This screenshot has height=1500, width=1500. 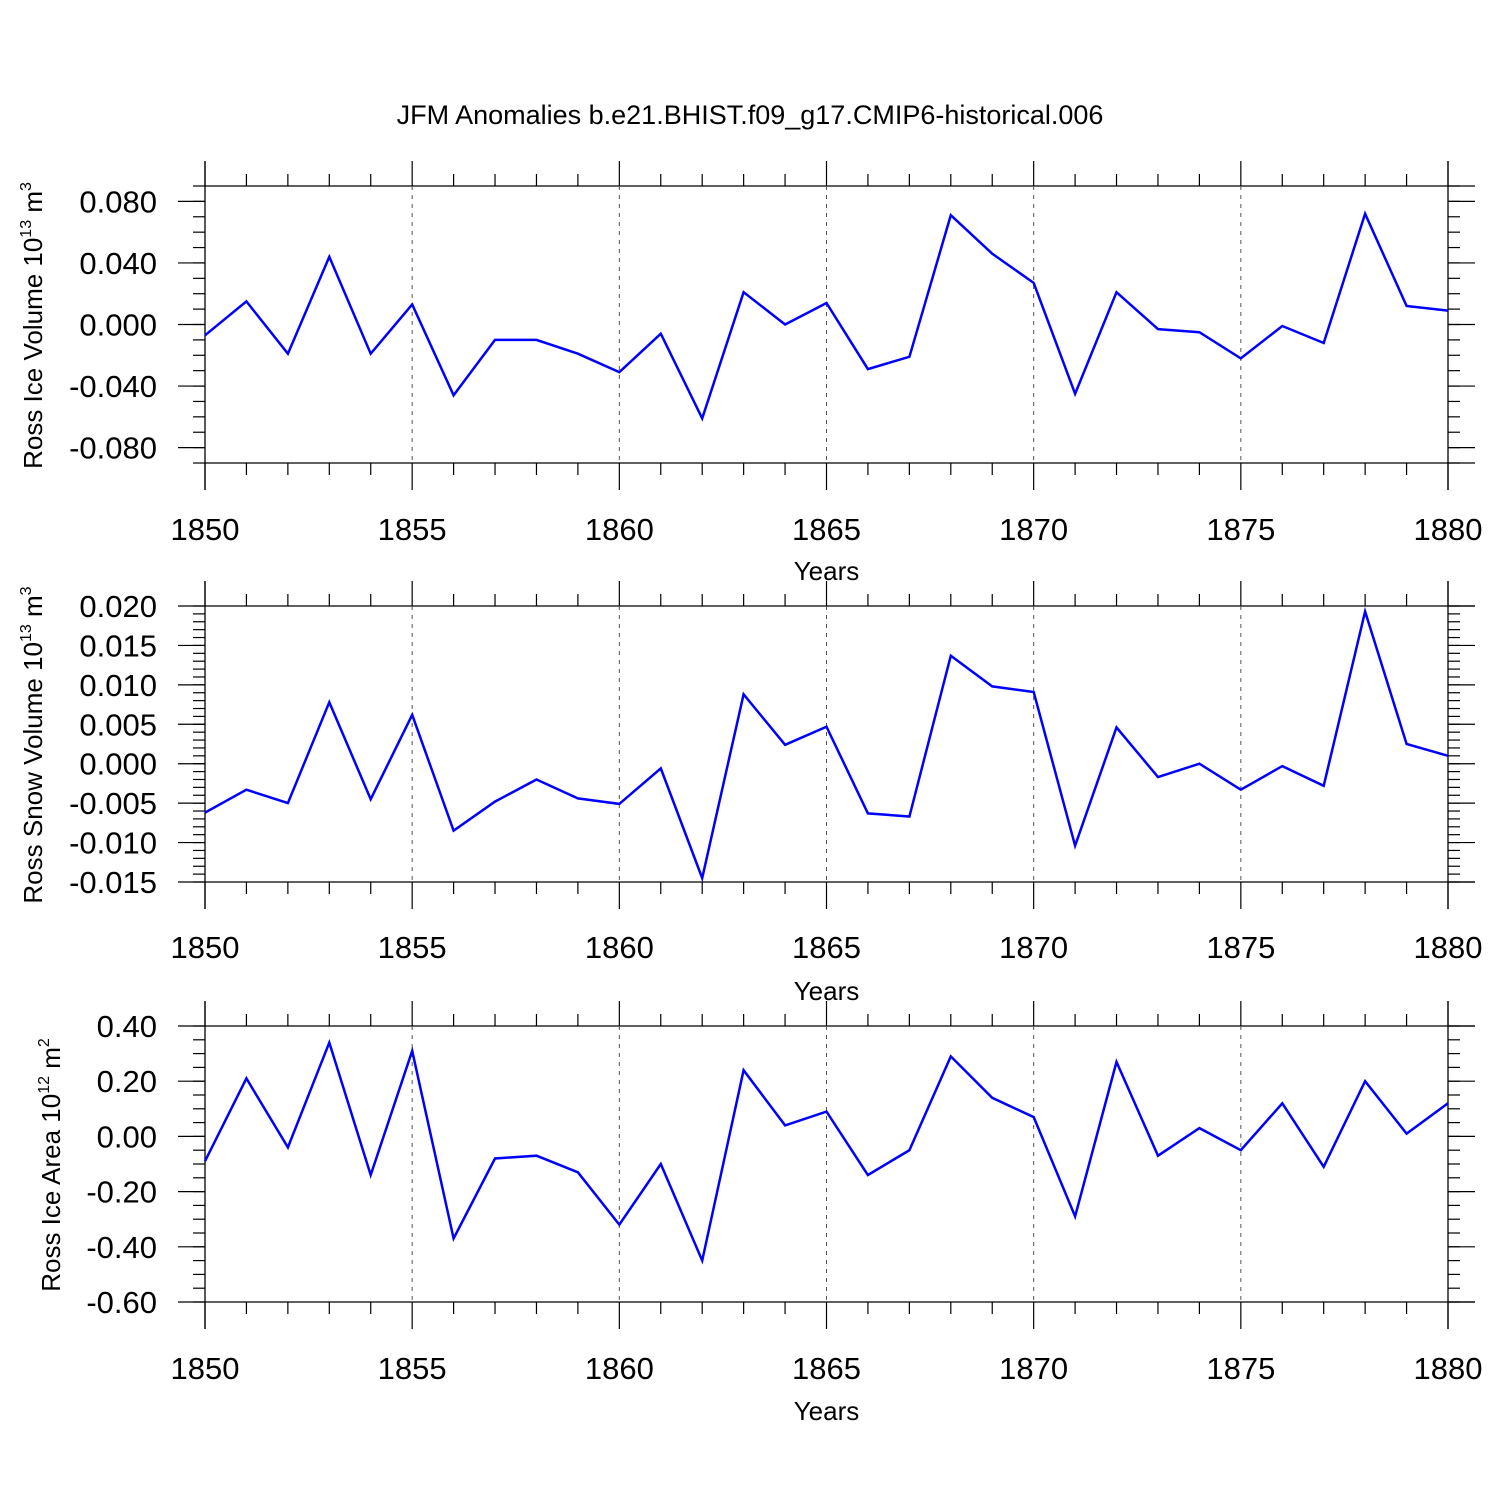 I want to click on y-tick-label: 0.005, so click(x=118, y=724).